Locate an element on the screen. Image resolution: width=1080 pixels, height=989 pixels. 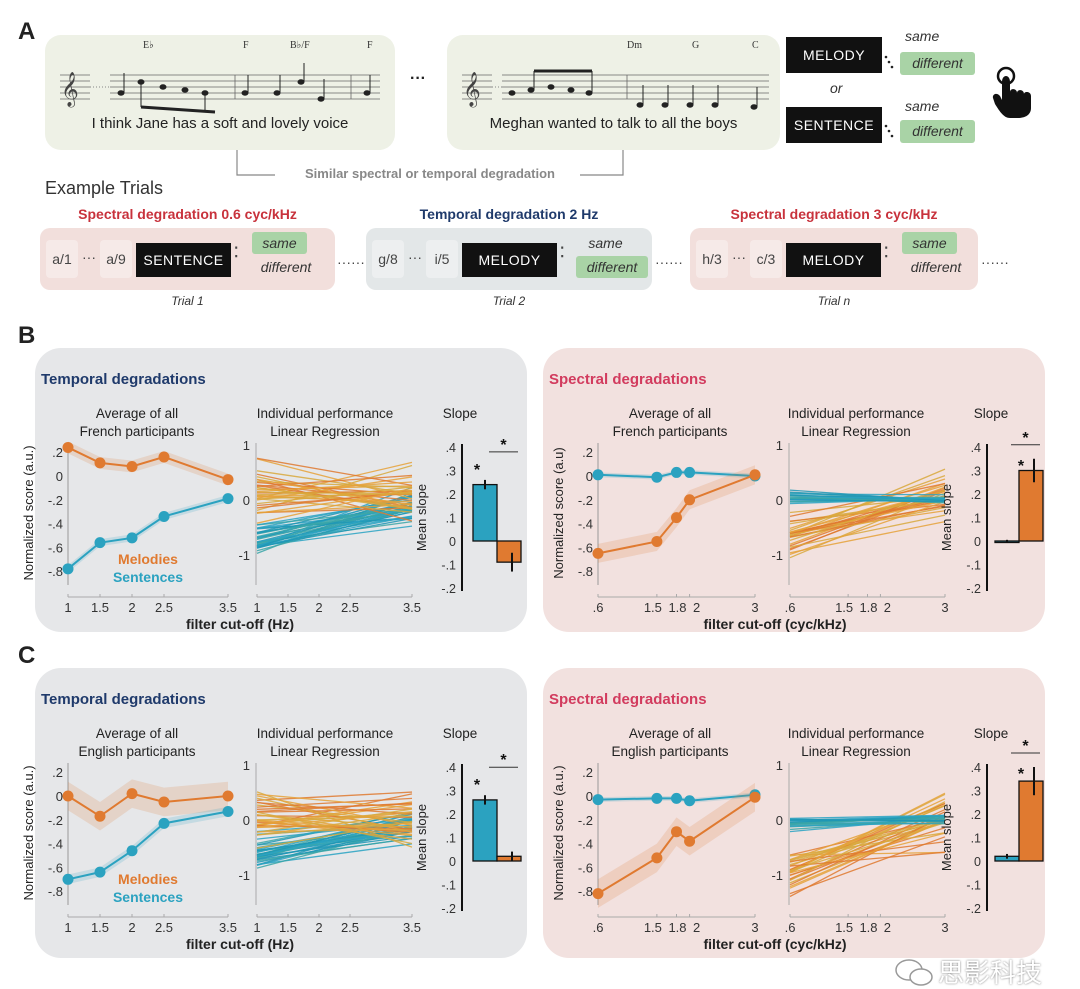
panel-c-temporal-box is located at coordinates (281, 813).